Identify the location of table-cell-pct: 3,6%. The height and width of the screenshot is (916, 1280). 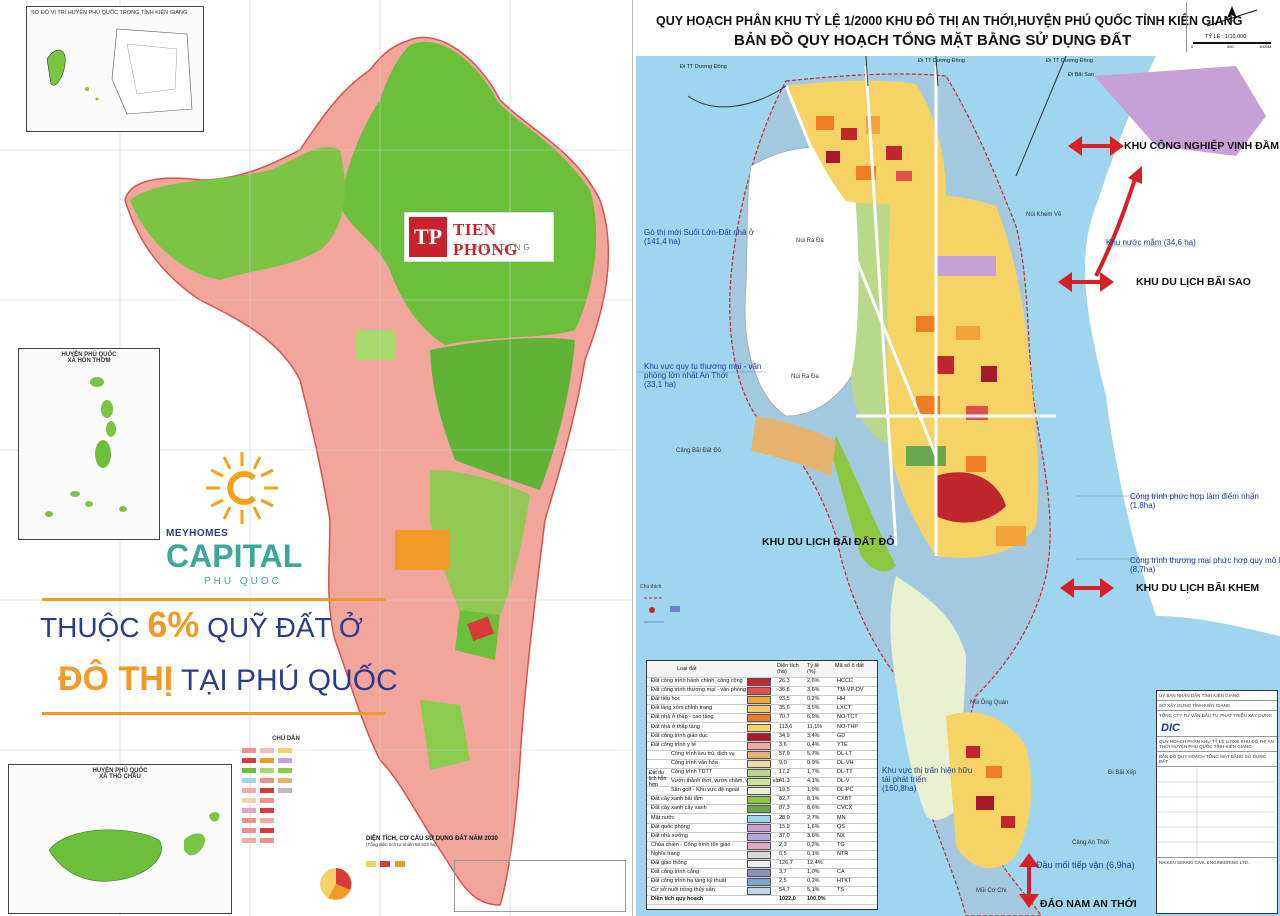
(813, 690).